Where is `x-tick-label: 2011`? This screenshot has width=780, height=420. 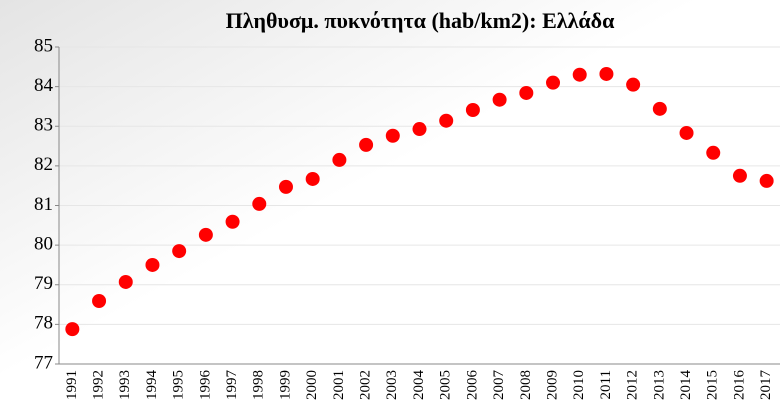 x-tick-label: 2011 is located at coordinates (606, 384).